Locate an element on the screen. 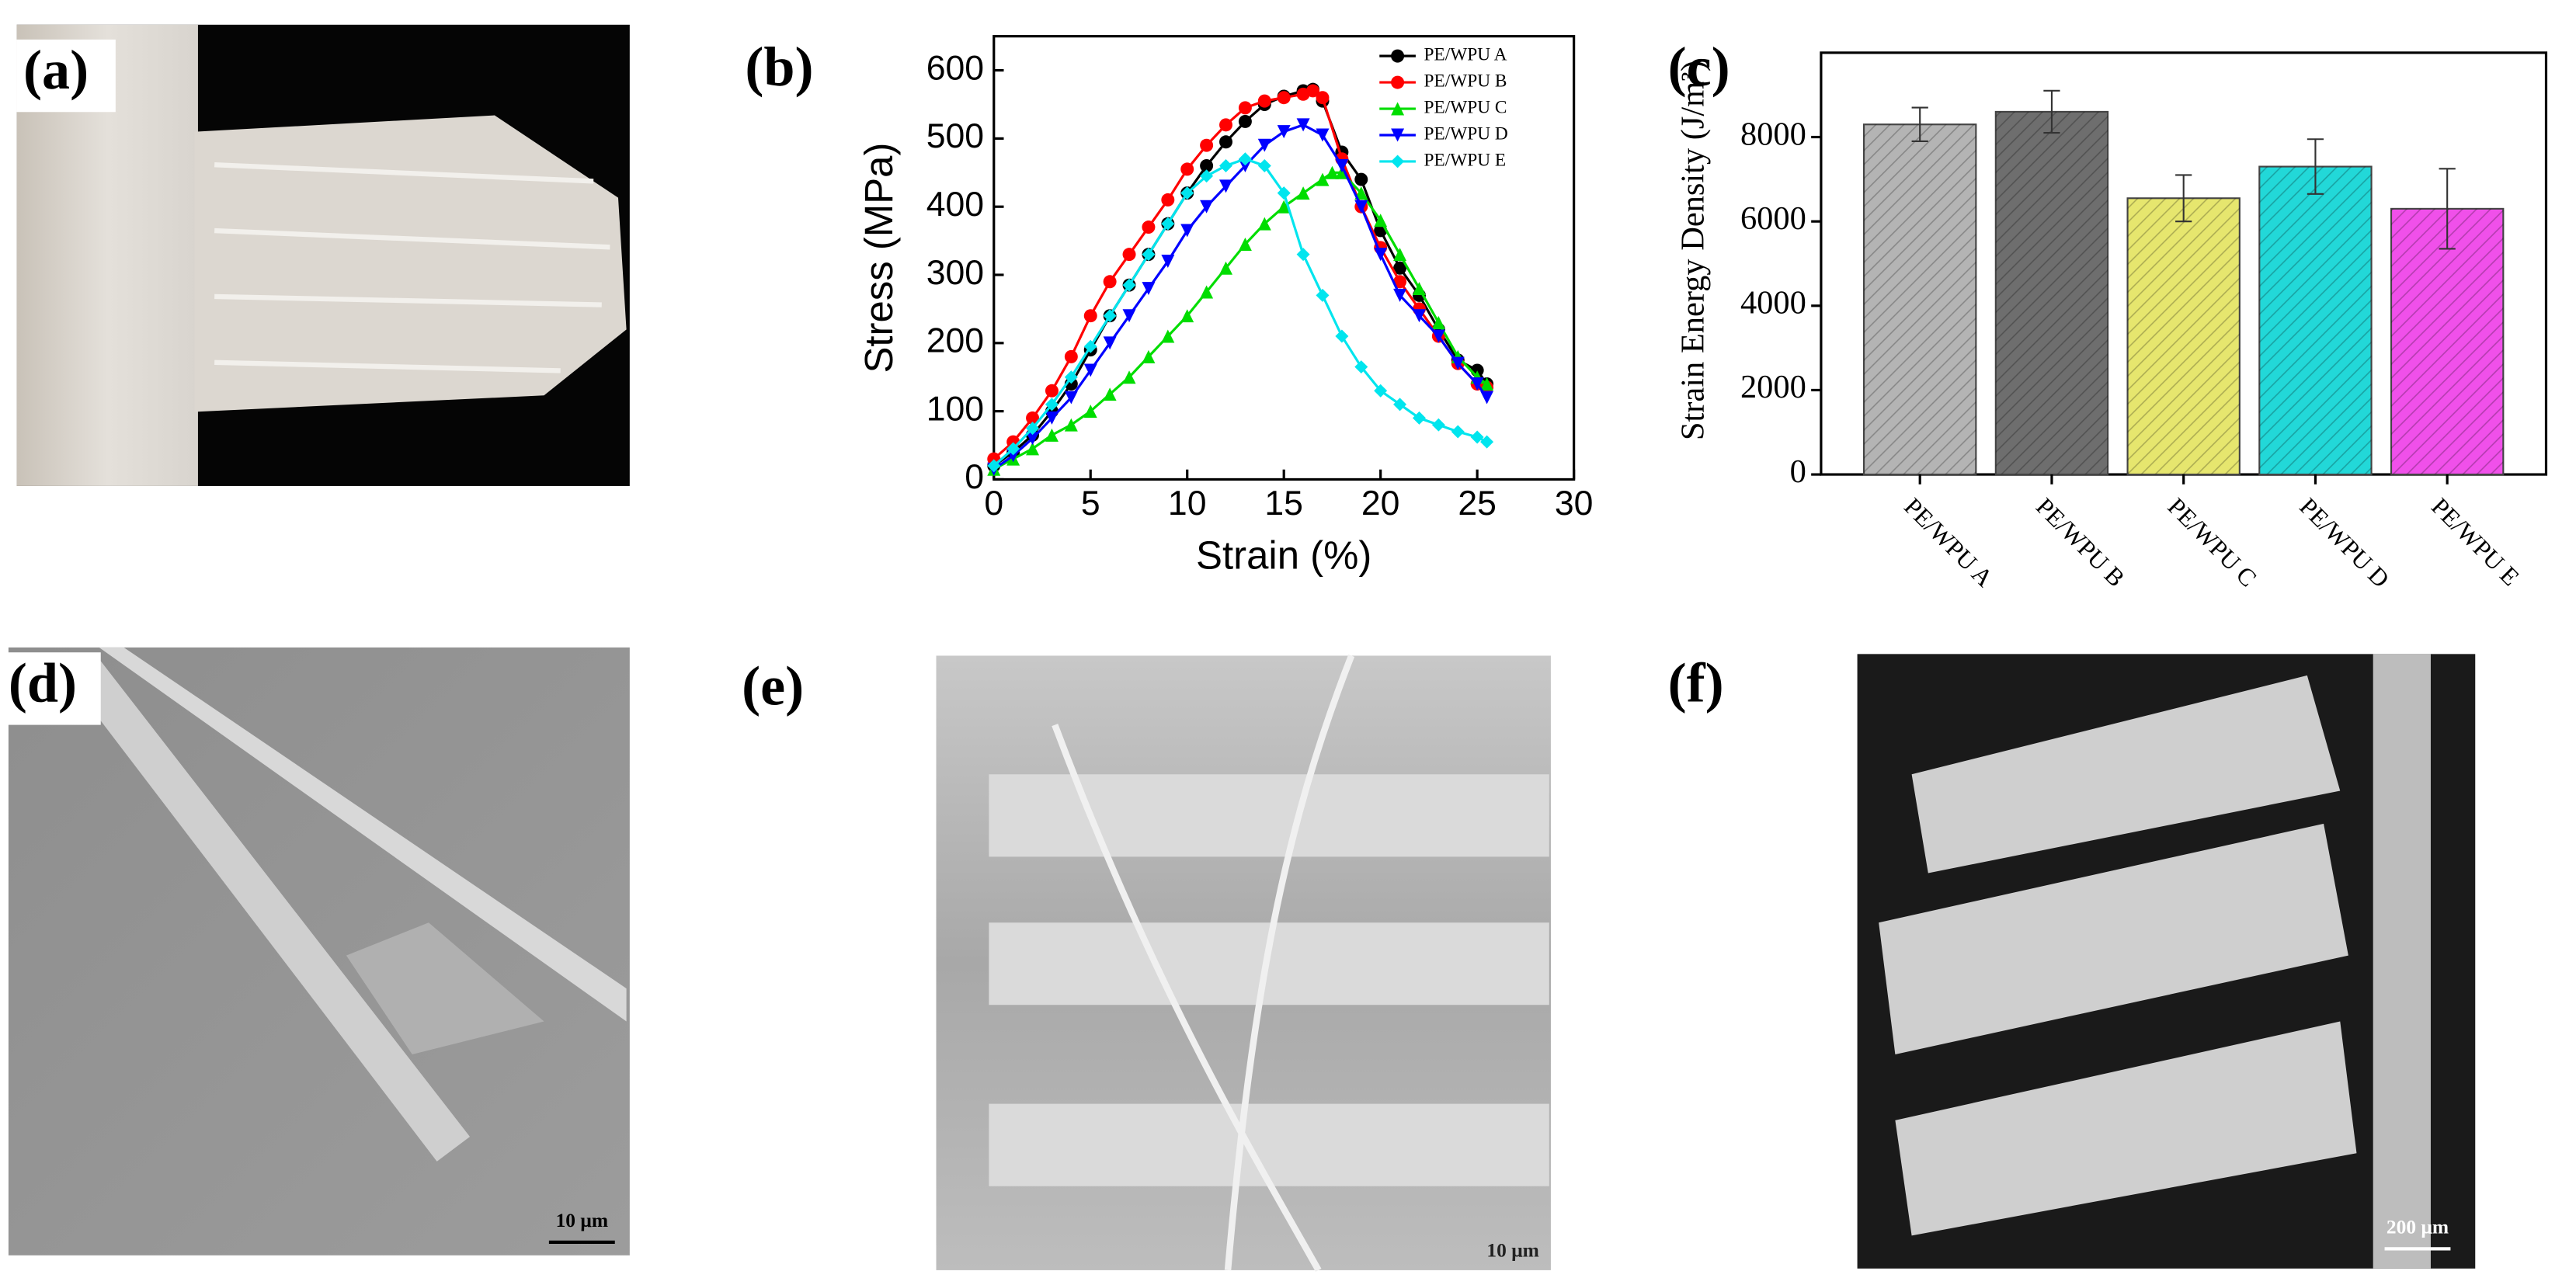 The image size is (2576, 1285). y-tick-label: 6000 is located at coordinates (1773, 219).